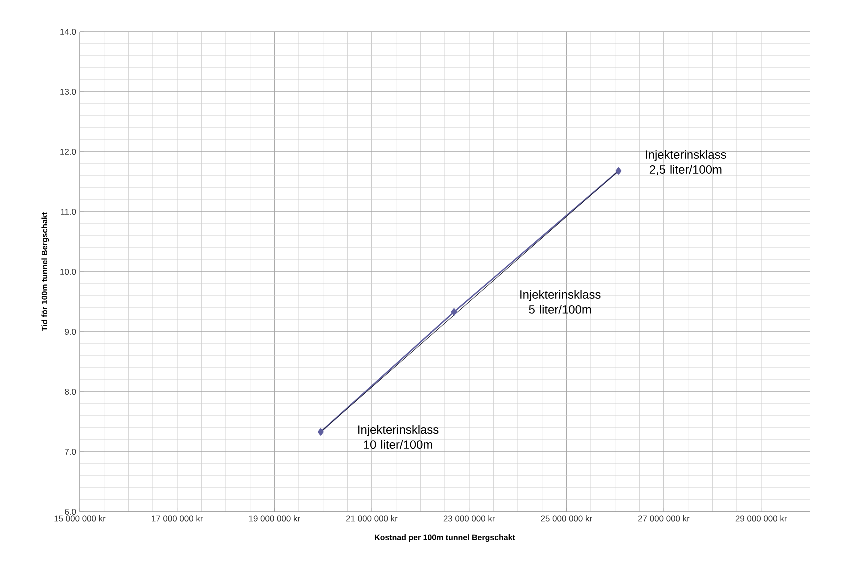 The width and height of the screenshot is (853, 565). Describe the element at coordinates (70, 391) in the screenshot. I see `y-tick-label: 8.0` at that location.